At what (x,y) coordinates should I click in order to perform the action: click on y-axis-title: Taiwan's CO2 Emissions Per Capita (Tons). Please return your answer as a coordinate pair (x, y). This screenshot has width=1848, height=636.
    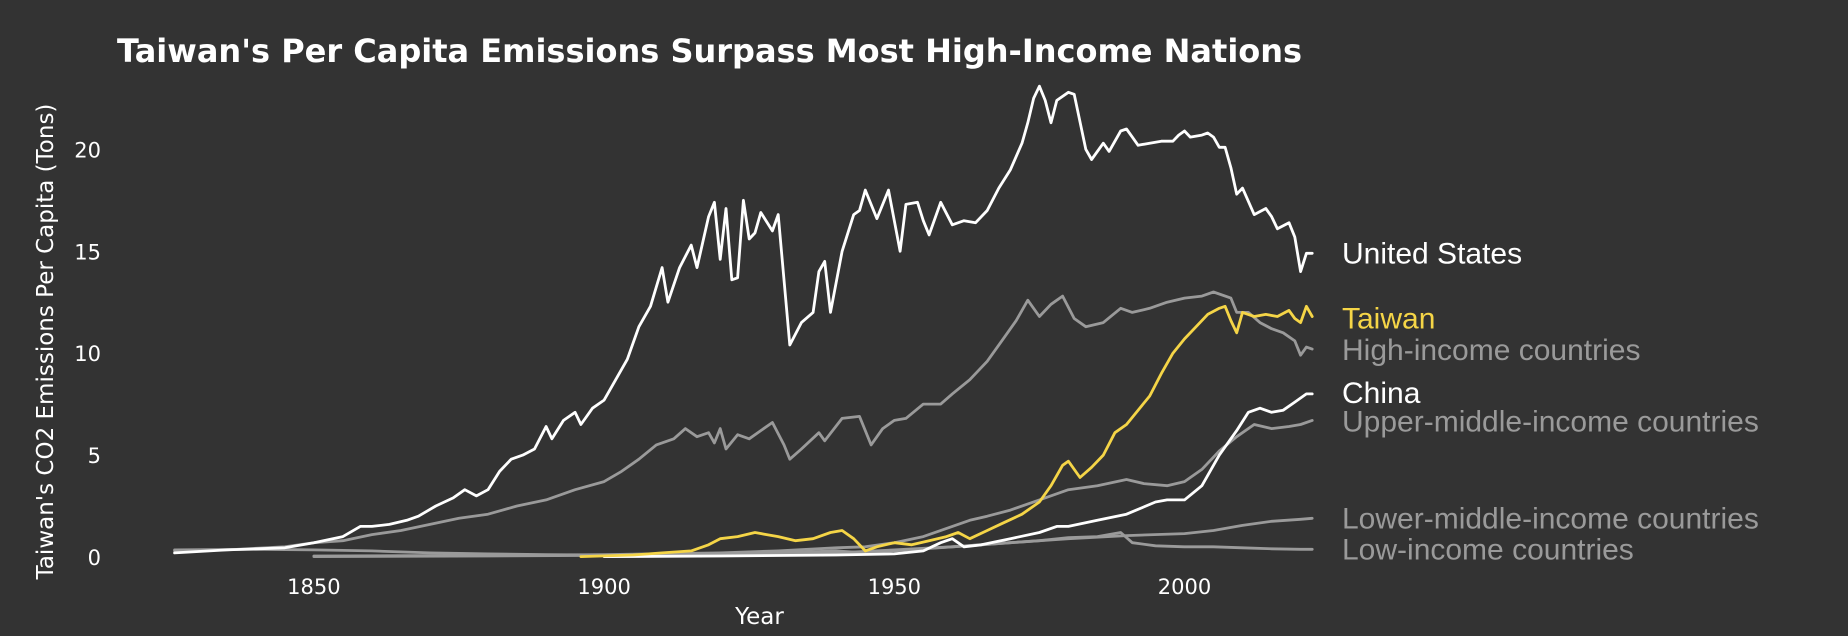
    Looking at the image, I should click on (46, 342).